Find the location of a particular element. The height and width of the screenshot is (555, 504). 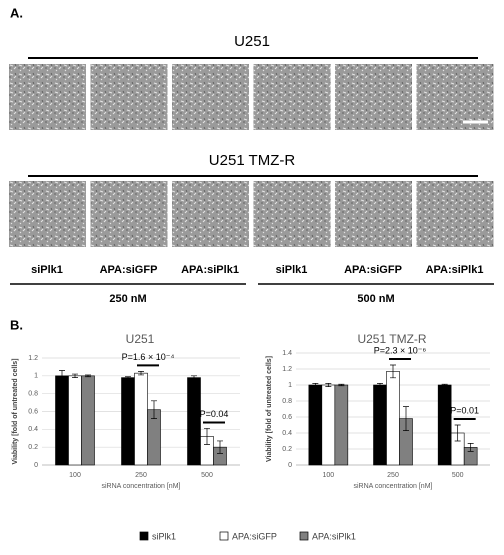

dose-label: 500 nM is located at coordinates (375, 299).